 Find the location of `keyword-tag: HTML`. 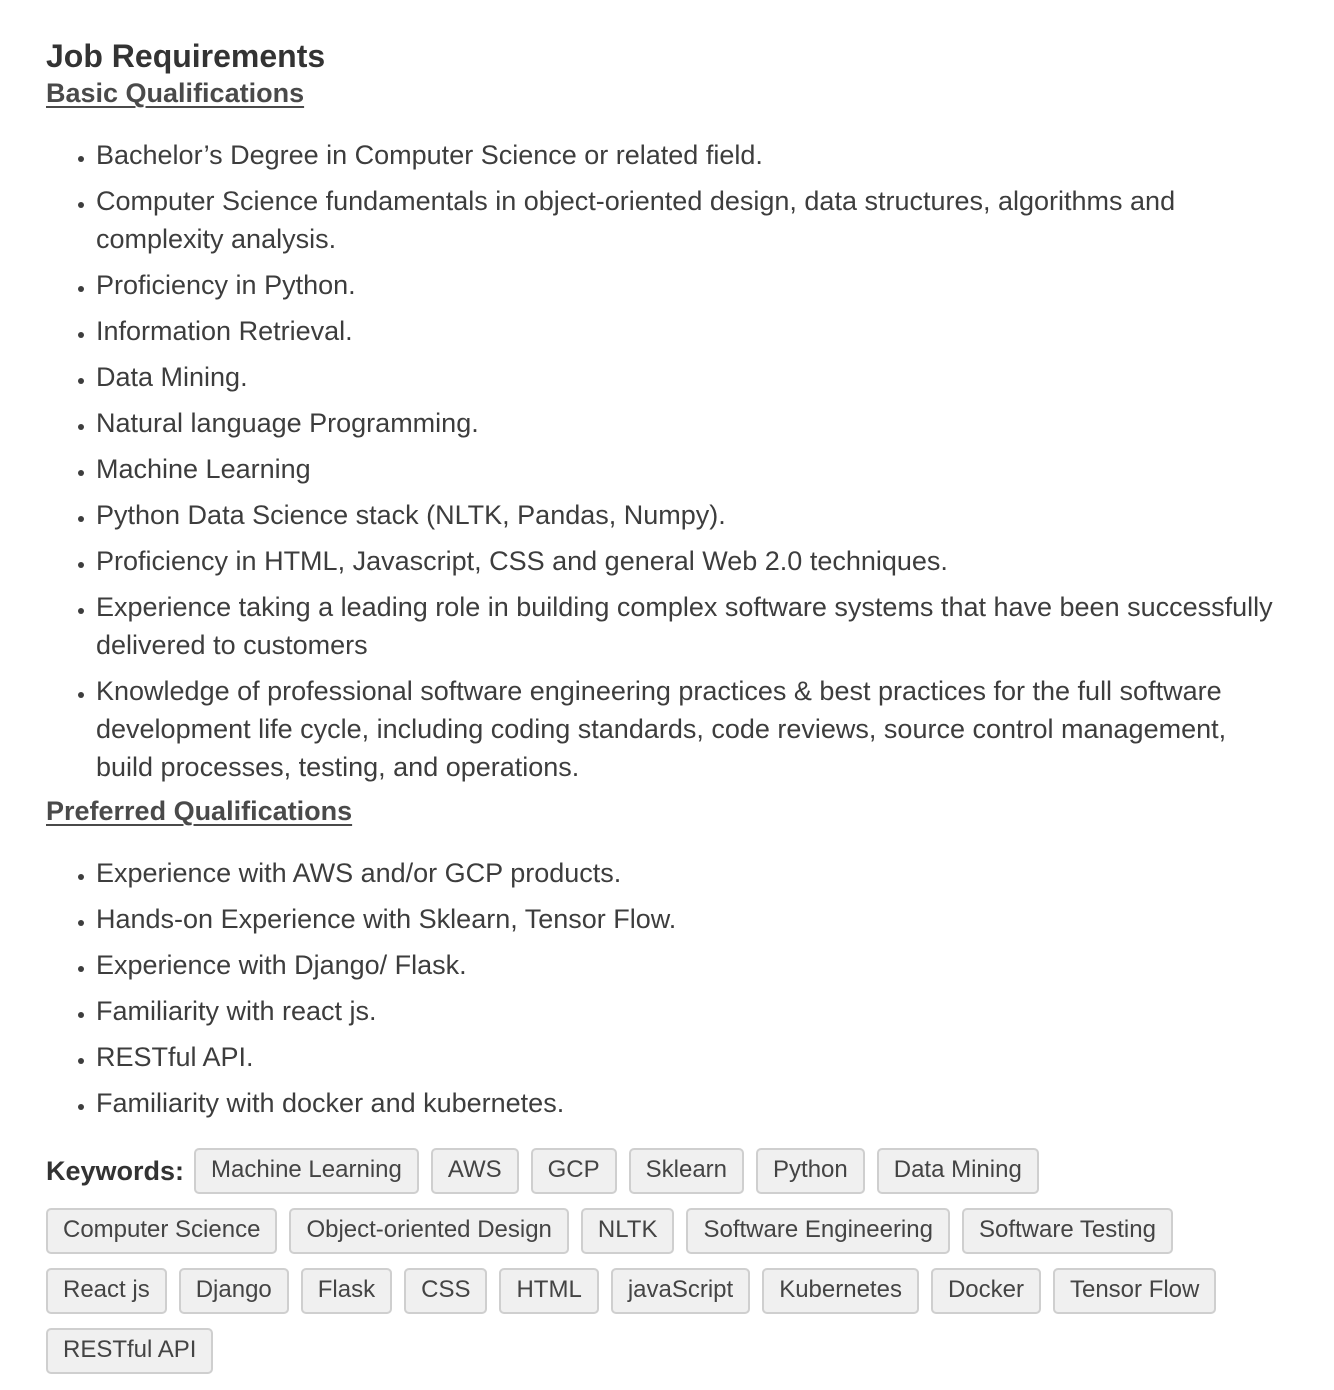

keyword-tag: HTML is located at coordinates (549, 1291).